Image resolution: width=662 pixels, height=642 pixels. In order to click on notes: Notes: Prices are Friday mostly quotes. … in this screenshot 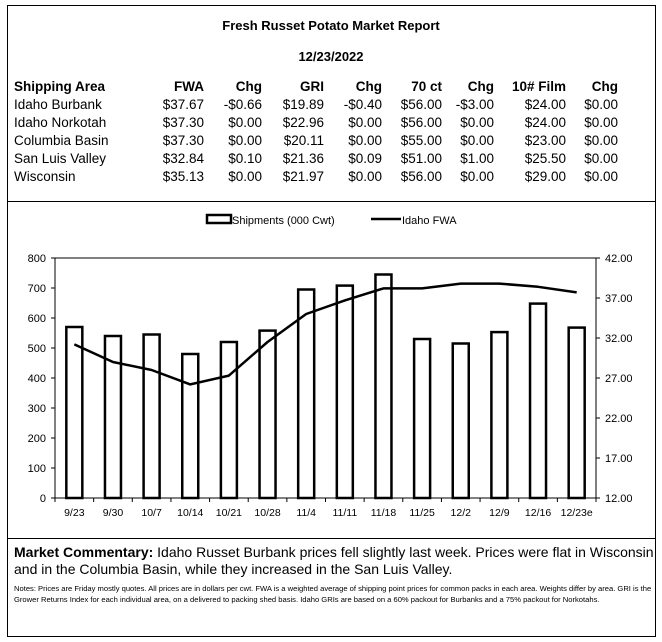, I will do `click(333, 594)`.